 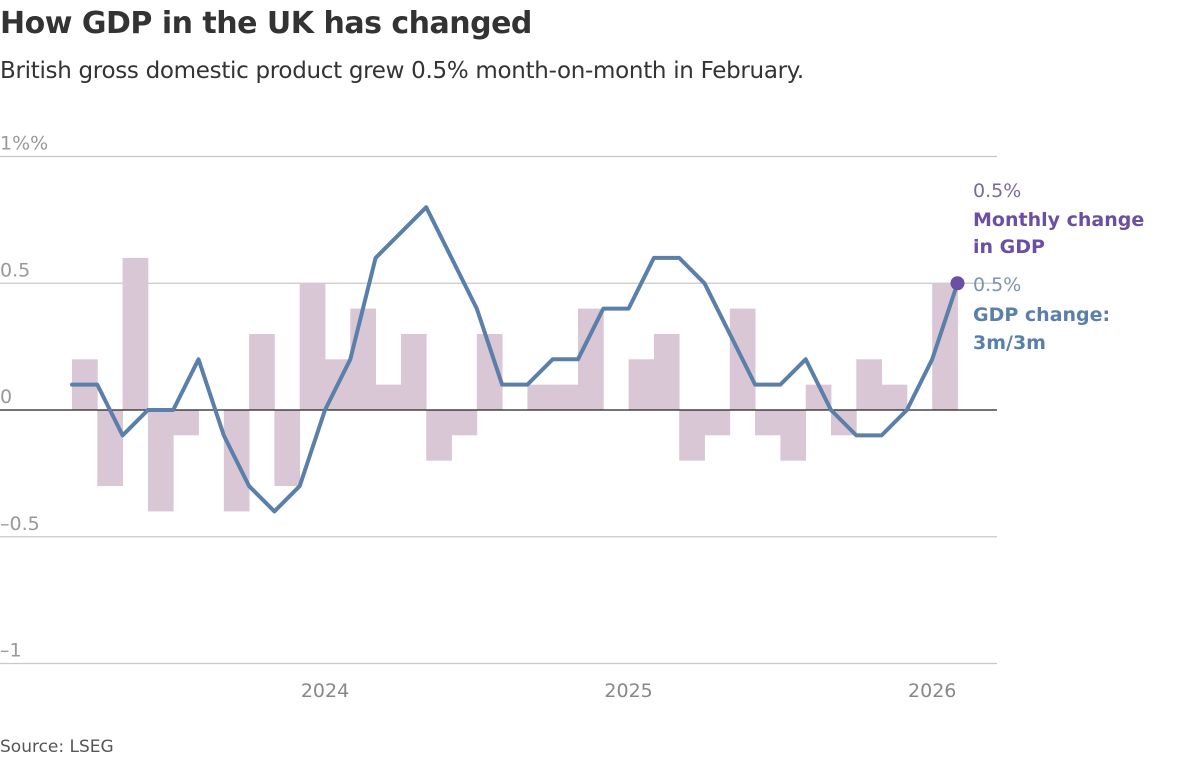 I want to click on line-series-label-1: GDP change:, so click(x=1041, y=315).